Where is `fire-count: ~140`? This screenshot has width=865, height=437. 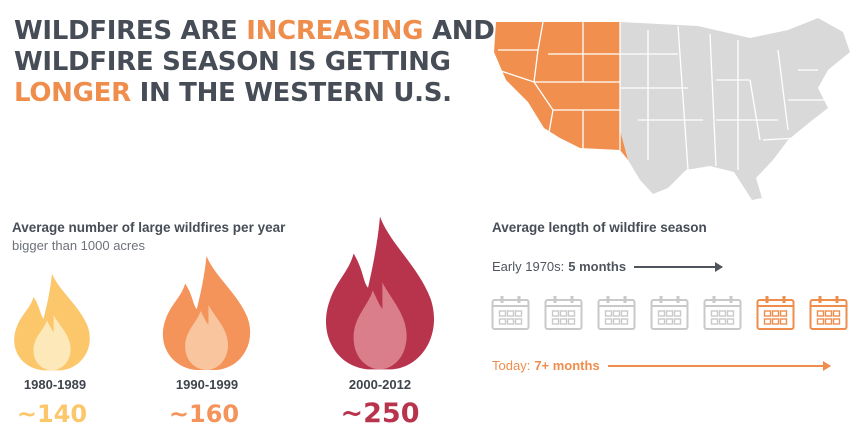 fire-count: ~140 is located at coordinates (52, 414).